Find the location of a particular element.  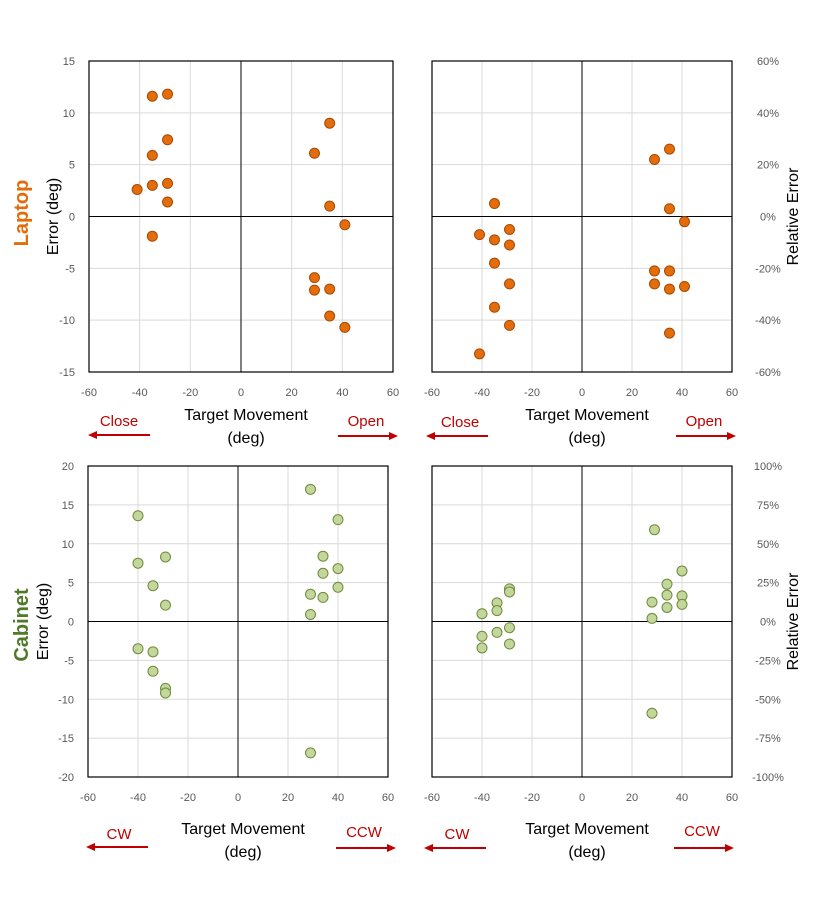

direction-label-open: Open is located at coordinates (366, 421).